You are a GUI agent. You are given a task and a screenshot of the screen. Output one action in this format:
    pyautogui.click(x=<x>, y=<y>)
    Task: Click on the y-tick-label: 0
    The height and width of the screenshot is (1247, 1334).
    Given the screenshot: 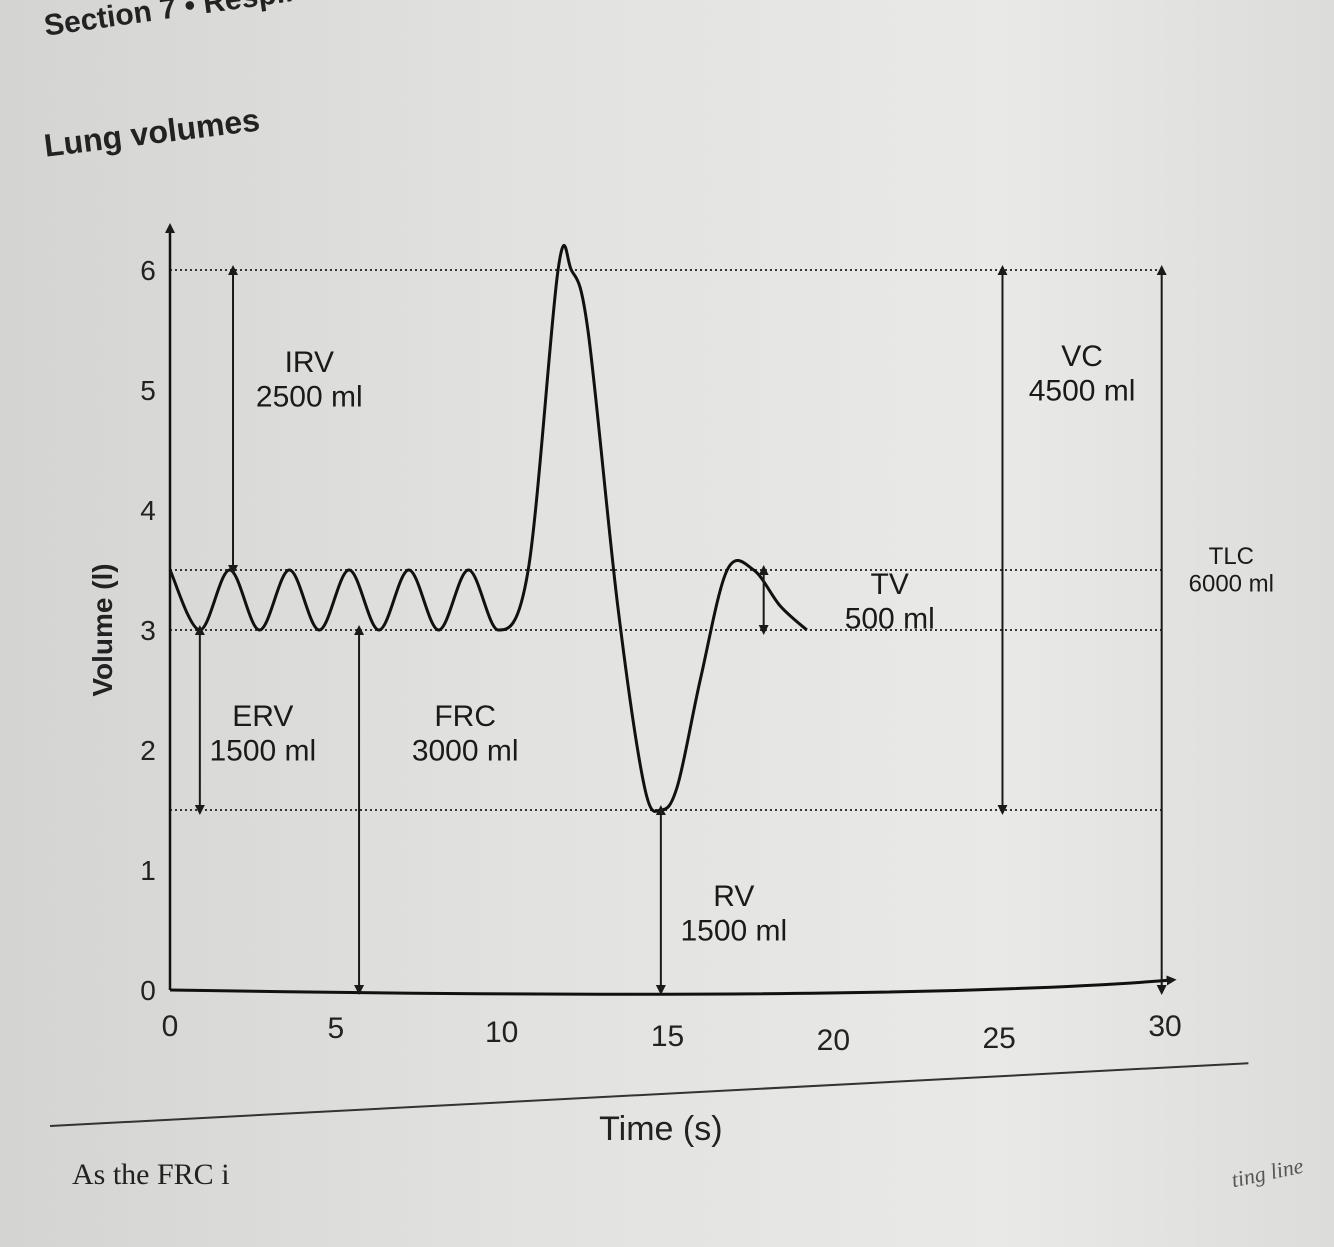 What is the action you would take?
    pyautogui.click(x=148, y=990)
    